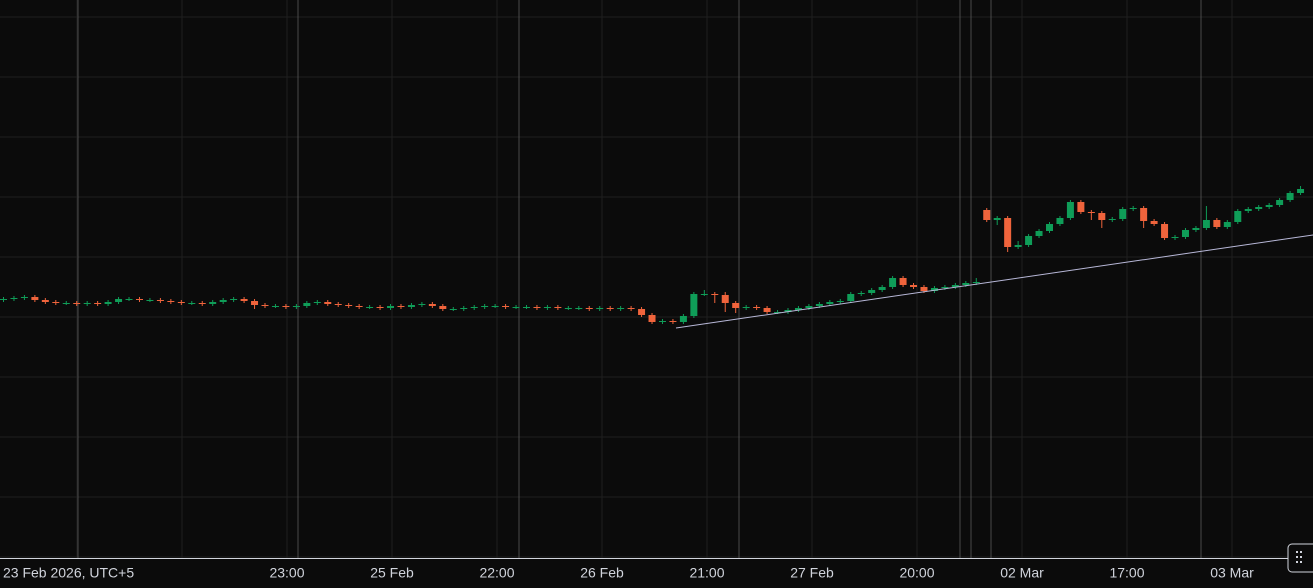 The height and width of the screenshot is (588, 1313). Describe the element at coordinates (286, 573) in the screenshot. I see `x-tick-label: 23:00` at that location.